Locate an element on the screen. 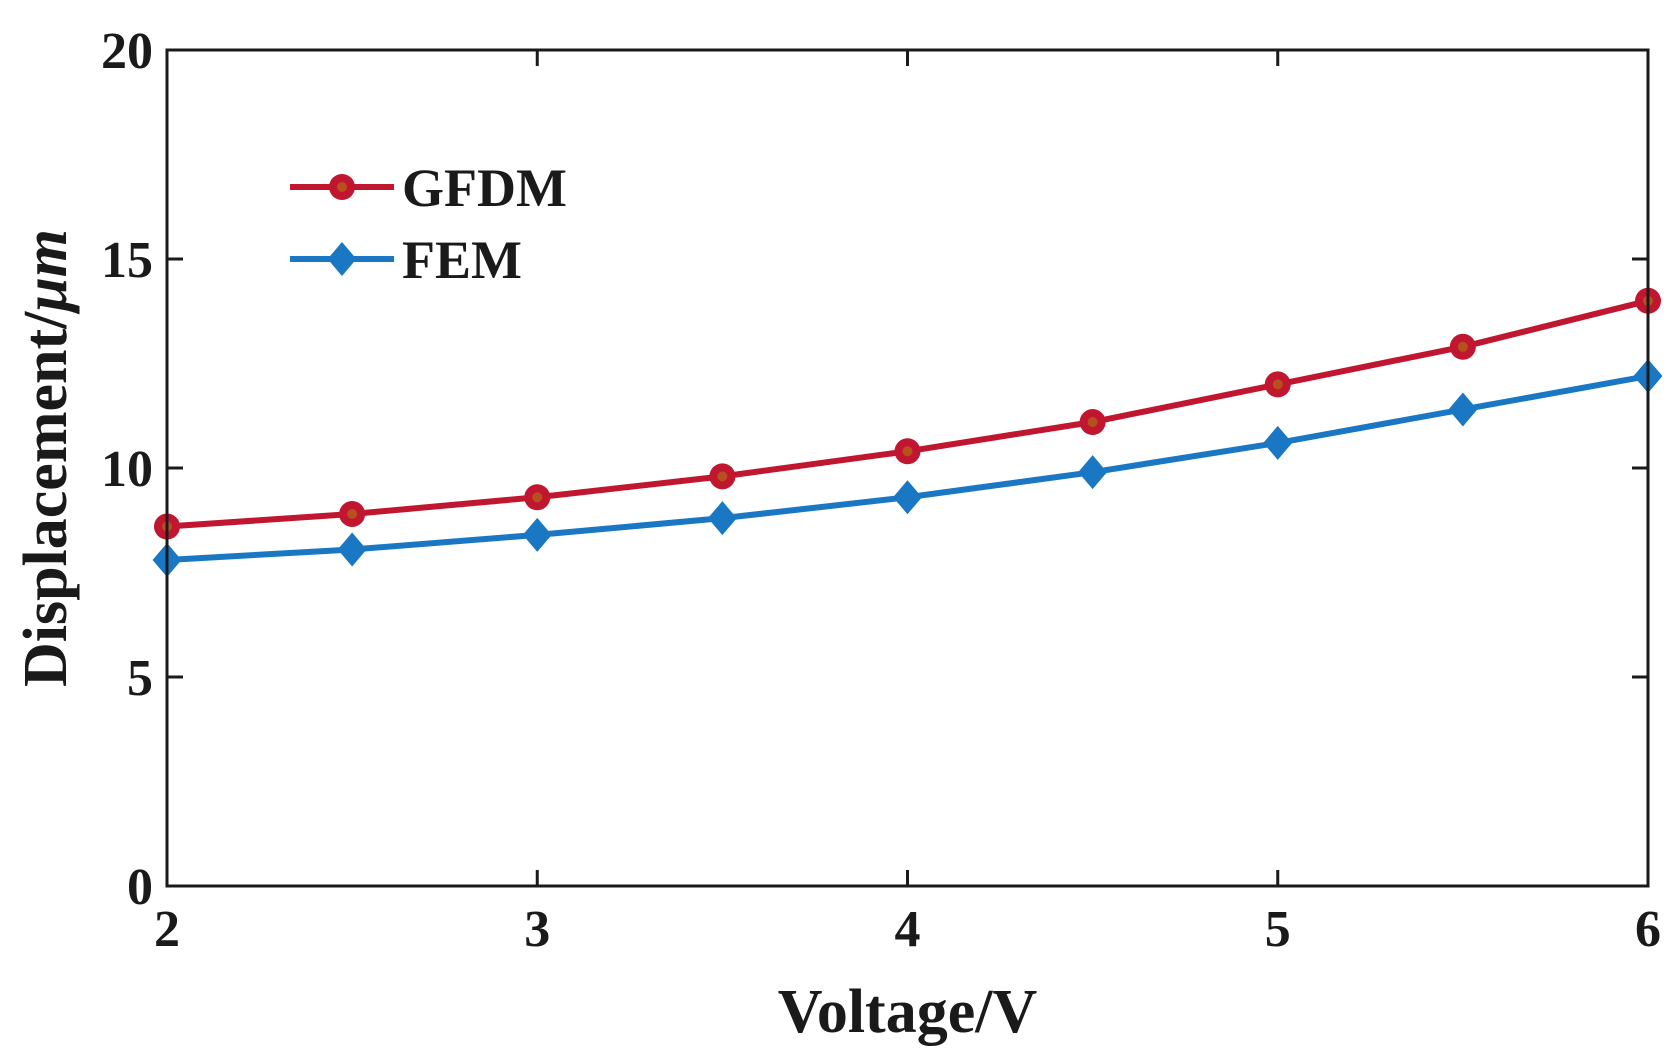  legend-label: FEM is located at coordinates (462, 260).